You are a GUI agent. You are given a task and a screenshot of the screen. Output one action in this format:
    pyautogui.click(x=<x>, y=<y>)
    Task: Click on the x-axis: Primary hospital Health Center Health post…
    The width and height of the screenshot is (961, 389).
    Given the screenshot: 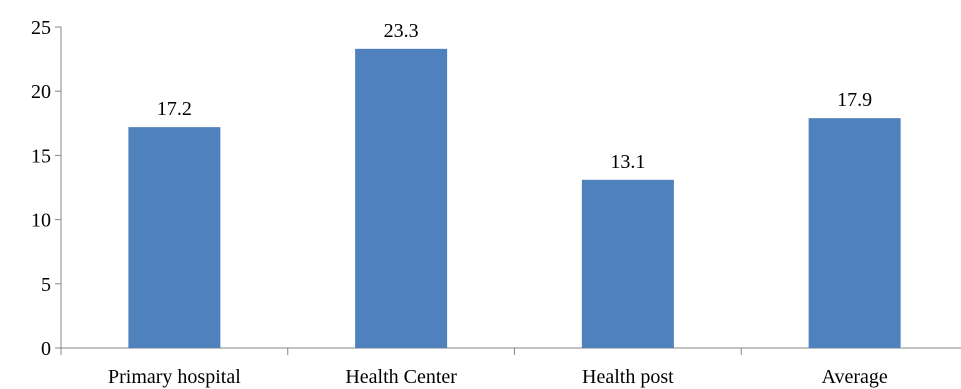 What is the action you would take?
    pyautogui.click(x=510, y=367)
    